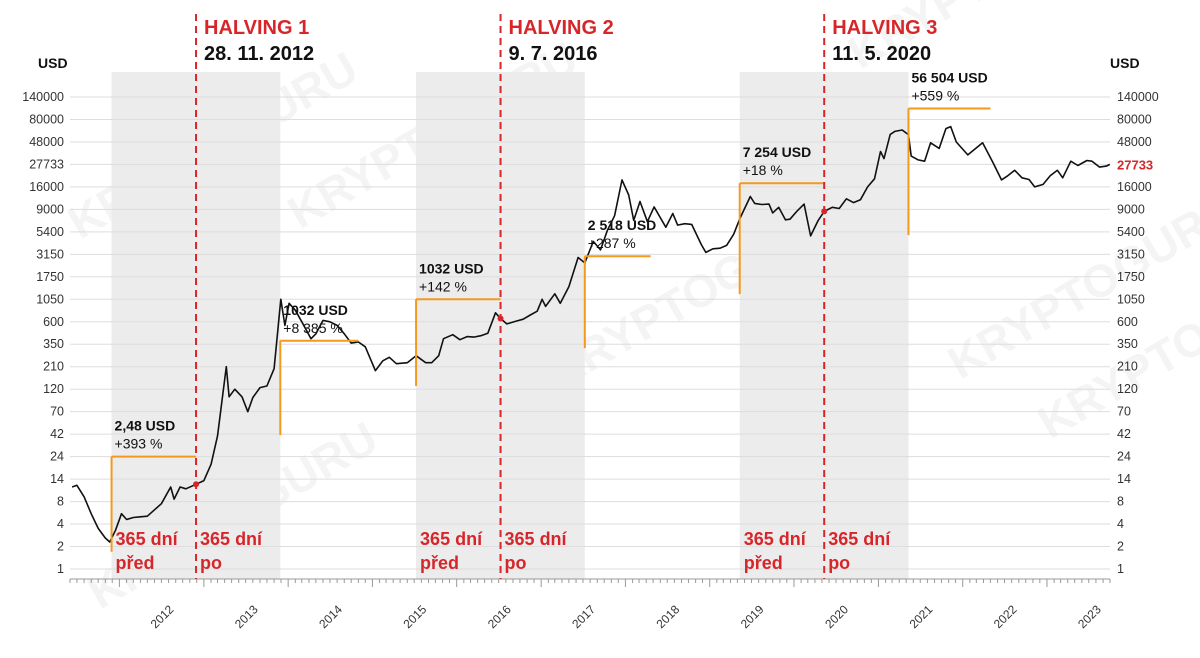  Describe the element at coordinates (1138, 97) in the screenshot. I see `y-tick-right-21: 140000` at that location.